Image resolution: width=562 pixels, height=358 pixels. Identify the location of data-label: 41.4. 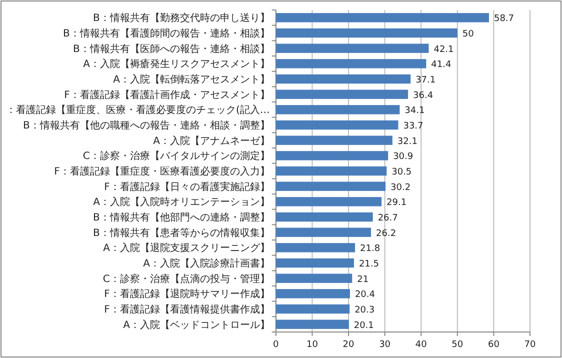
(441, 65).